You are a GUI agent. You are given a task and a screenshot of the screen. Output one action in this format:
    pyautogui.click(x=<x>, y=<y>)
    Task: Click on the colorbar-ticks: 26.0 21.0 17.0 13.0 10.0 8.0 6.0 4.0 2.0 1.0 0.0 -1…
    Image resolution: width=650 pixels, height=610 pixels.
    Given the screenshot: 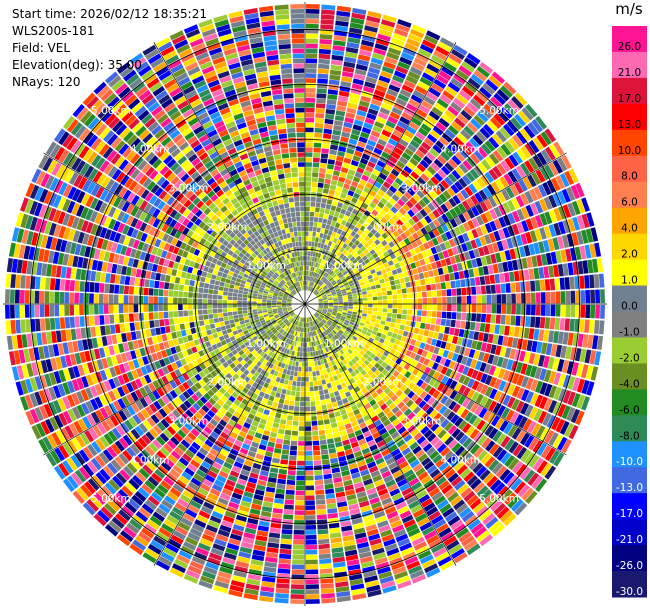 What is the action you would take?
    pyautogui.click(x=629, y=319)
    